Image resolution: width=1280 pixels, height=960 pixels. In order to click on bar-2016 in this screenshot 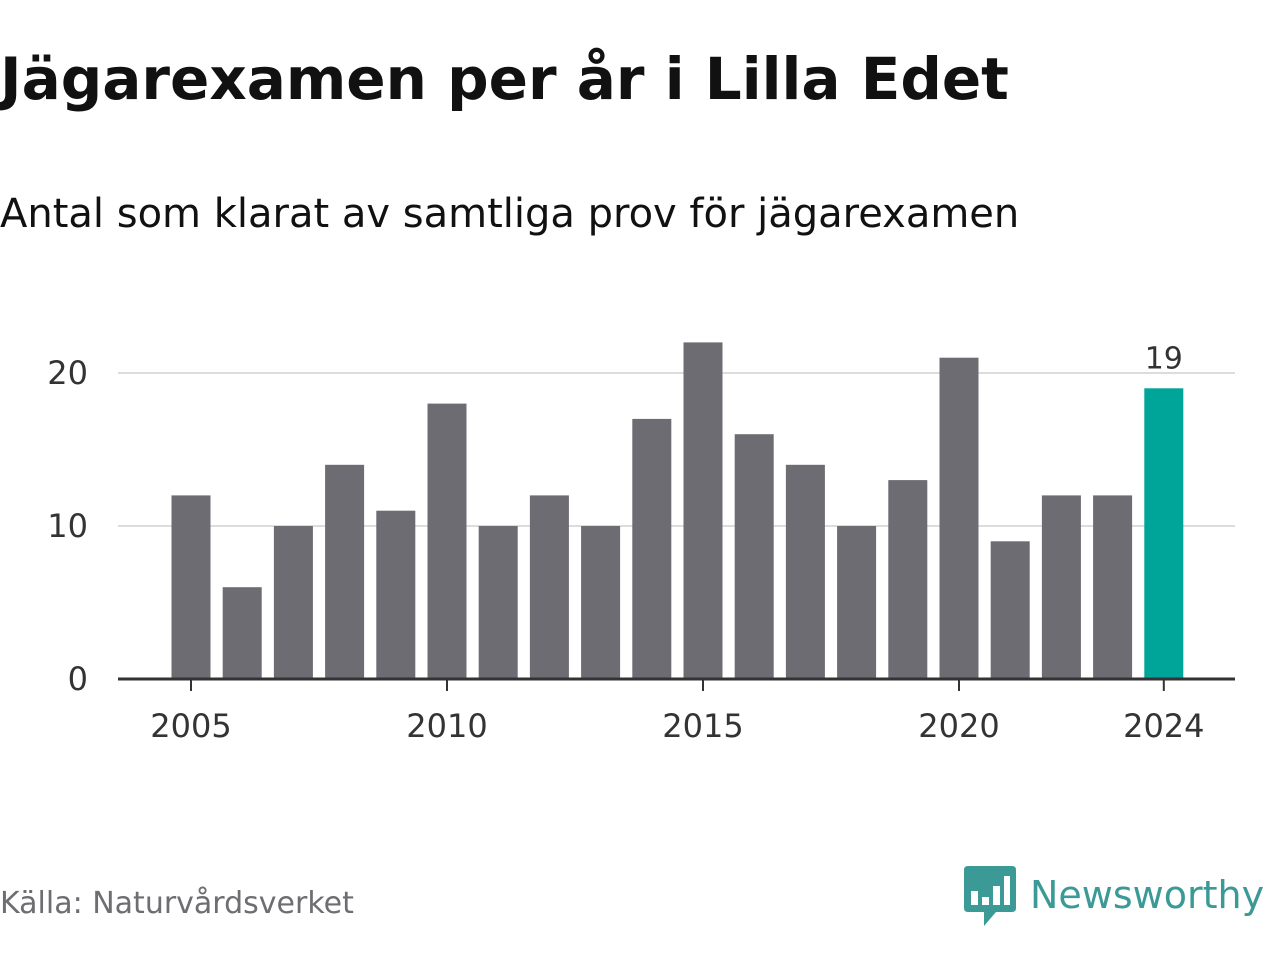, I will do `click(754, 556)`.